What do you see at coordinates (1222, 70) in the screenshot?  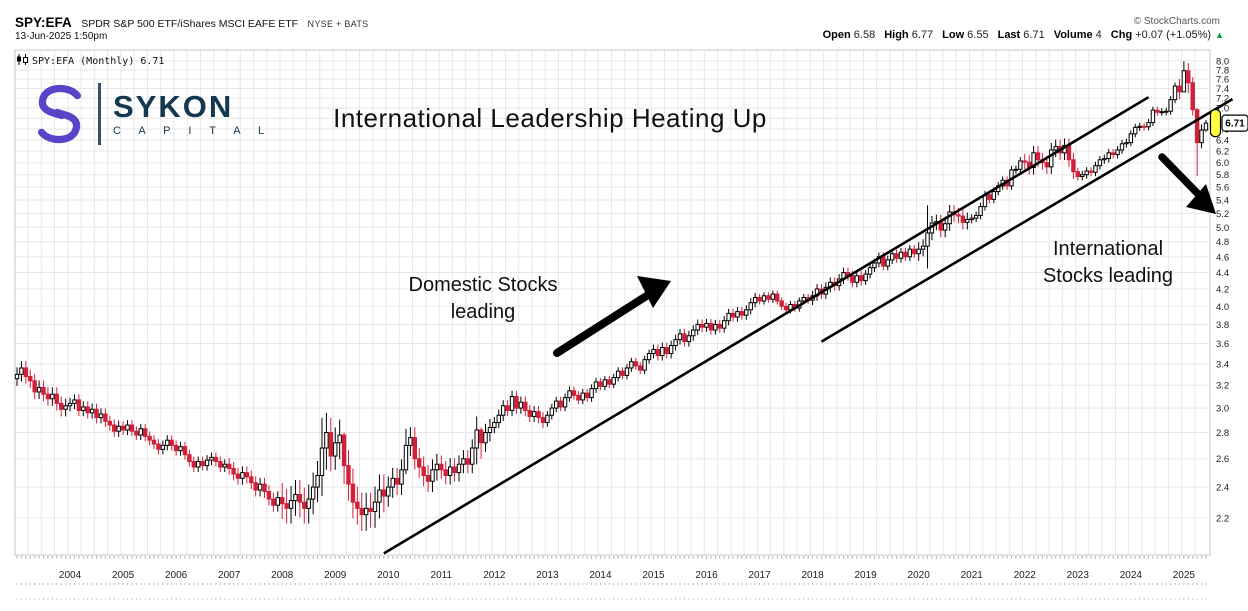 I see `svg-text: 7.8` at bounding box center [1222, 70].